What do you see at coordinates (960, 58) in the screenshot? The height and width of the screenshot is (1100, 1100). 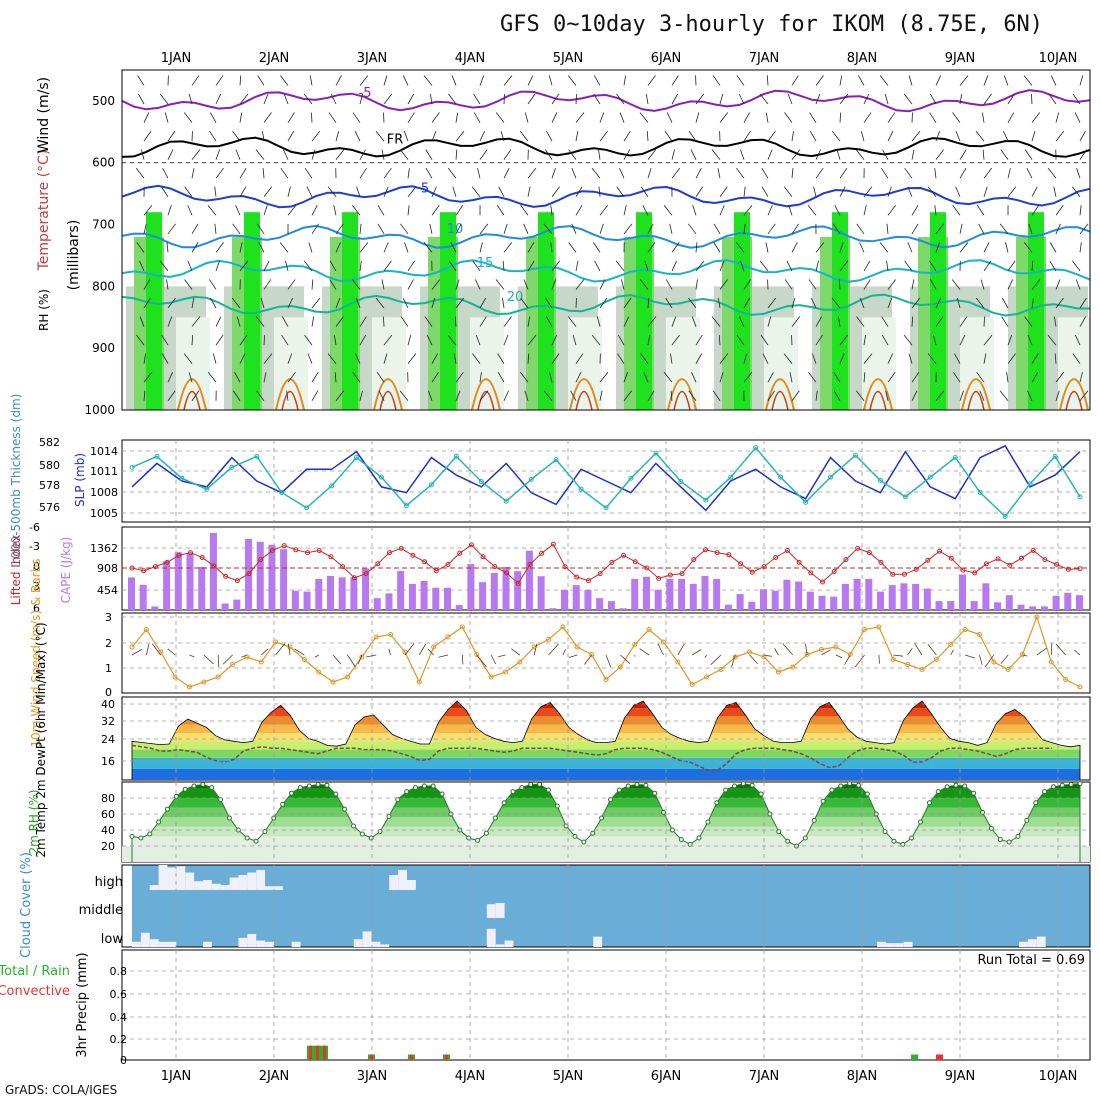 I see `x-tick-top-9JAN: 9JAN` at bounding box center [960, 58].